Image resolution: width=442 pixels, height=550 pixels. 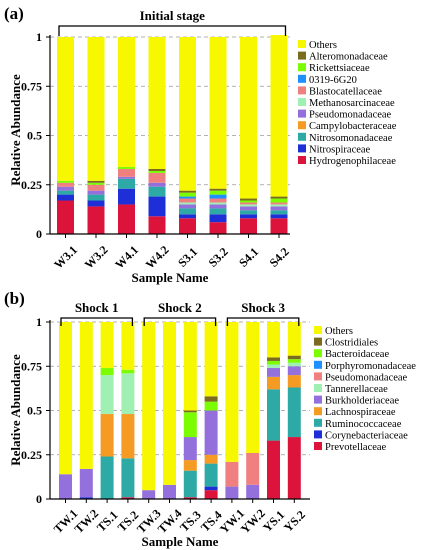 I want to click on x-tick-label: TS.3, so click(x=190, y=521).